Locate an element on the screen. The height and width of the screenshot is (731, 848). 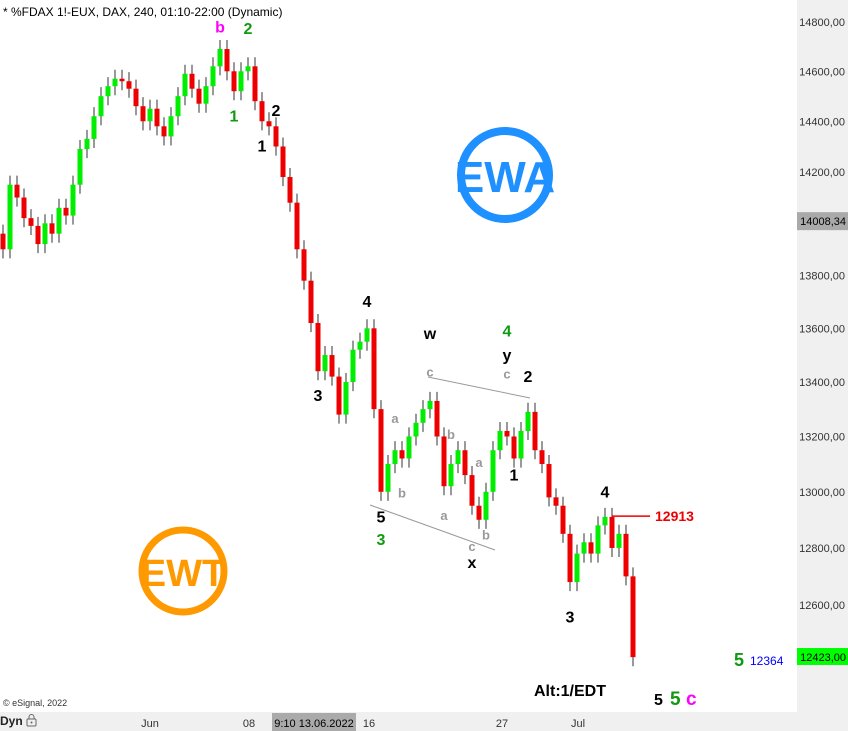
copyright: © eSignal, 2022 is located at coordinates (35, 703).